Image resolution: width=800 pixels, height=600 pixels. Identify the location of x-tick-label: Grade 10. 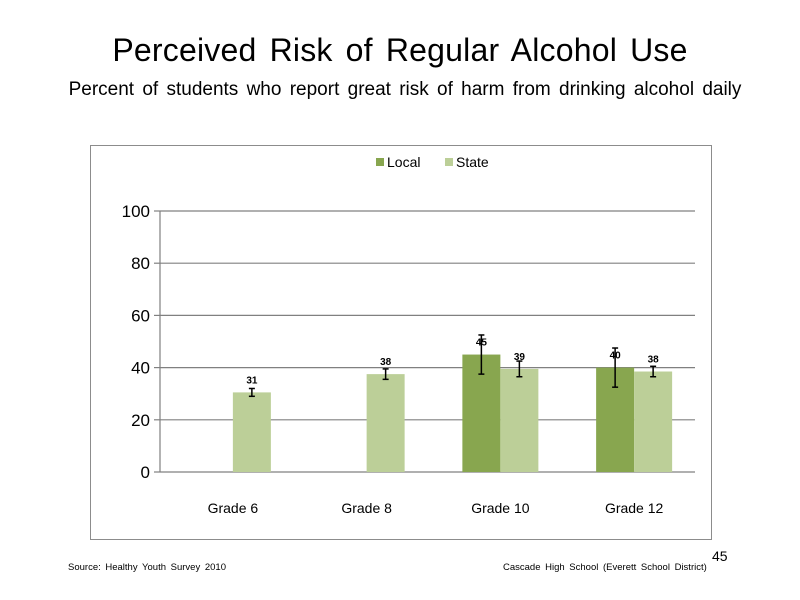
(500, 508).